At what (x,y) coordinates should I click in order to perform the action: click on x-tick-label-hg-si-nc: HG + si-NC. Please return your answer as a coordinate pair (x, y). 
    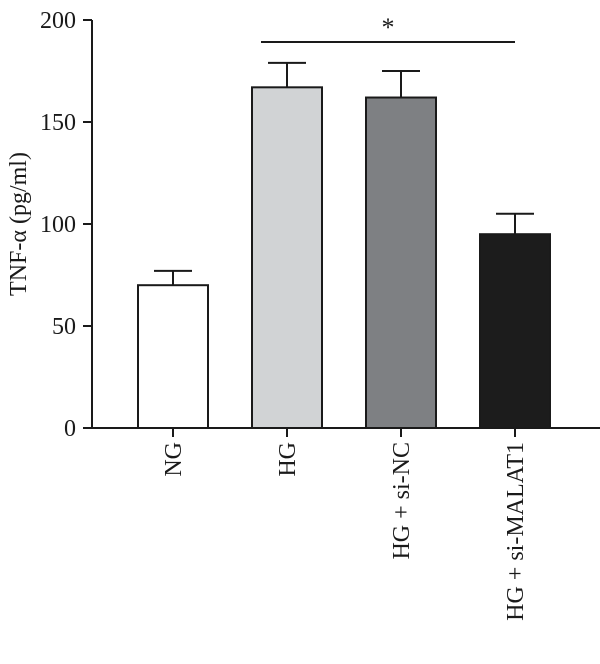
    Looking at the image, I should click on (402, 501).